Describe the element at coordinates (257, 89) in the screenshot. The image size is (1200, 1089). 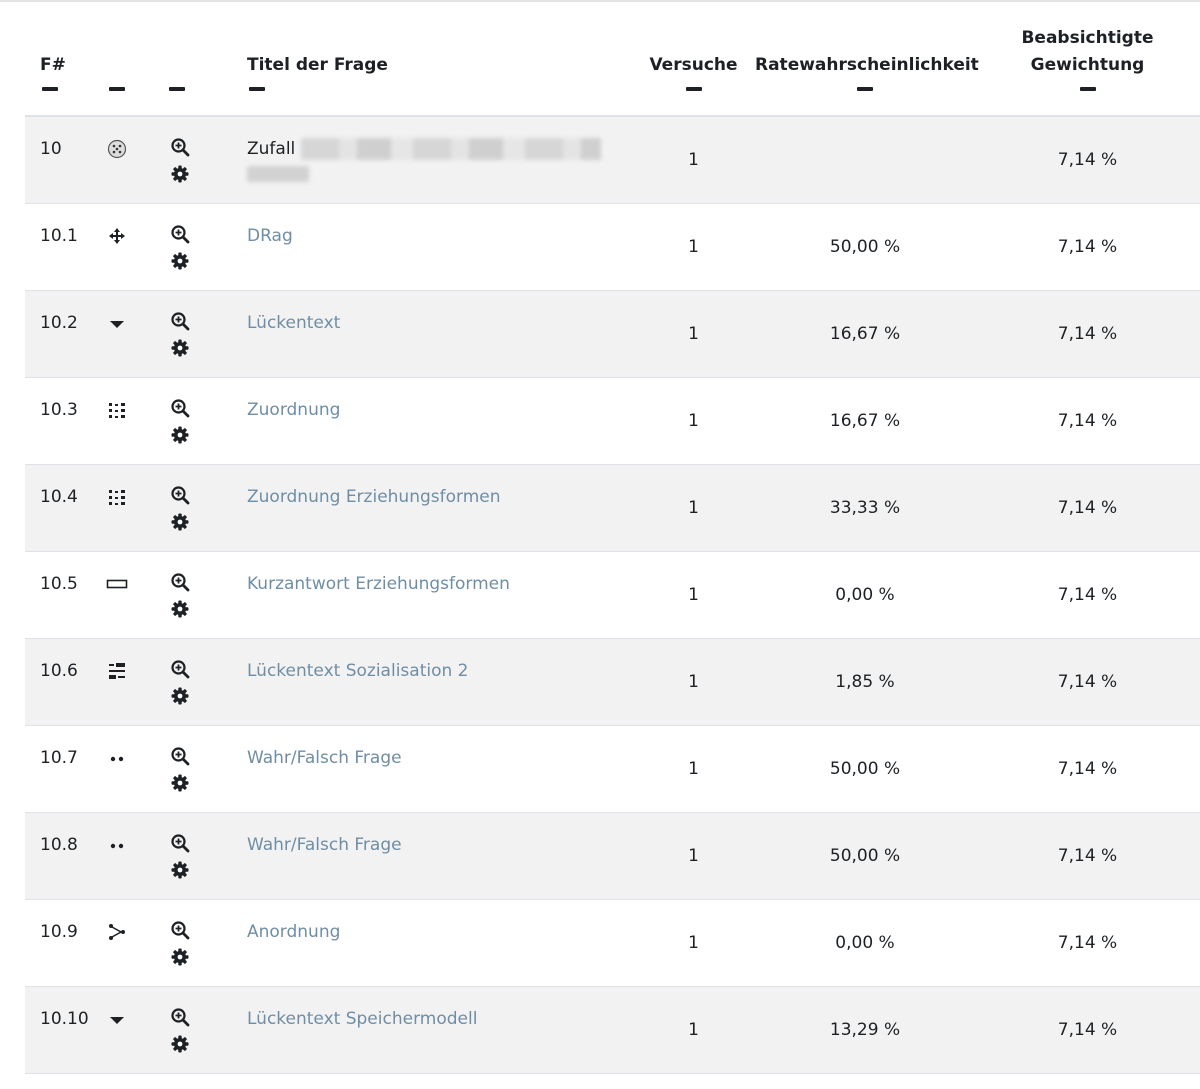
I see `collapse-column-title-icon` at that location.